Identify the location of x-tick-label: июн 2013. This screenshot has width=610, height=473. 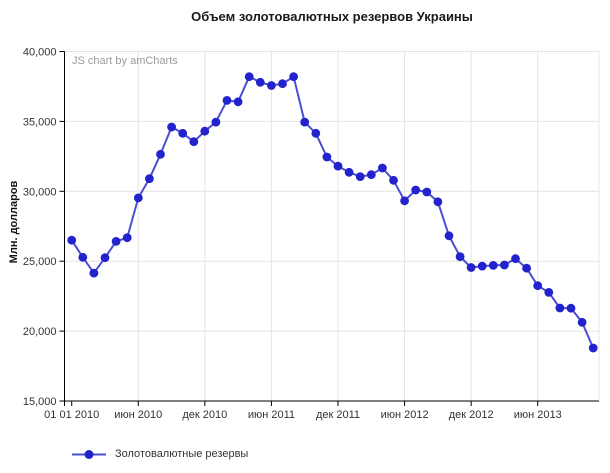
(538, 415).